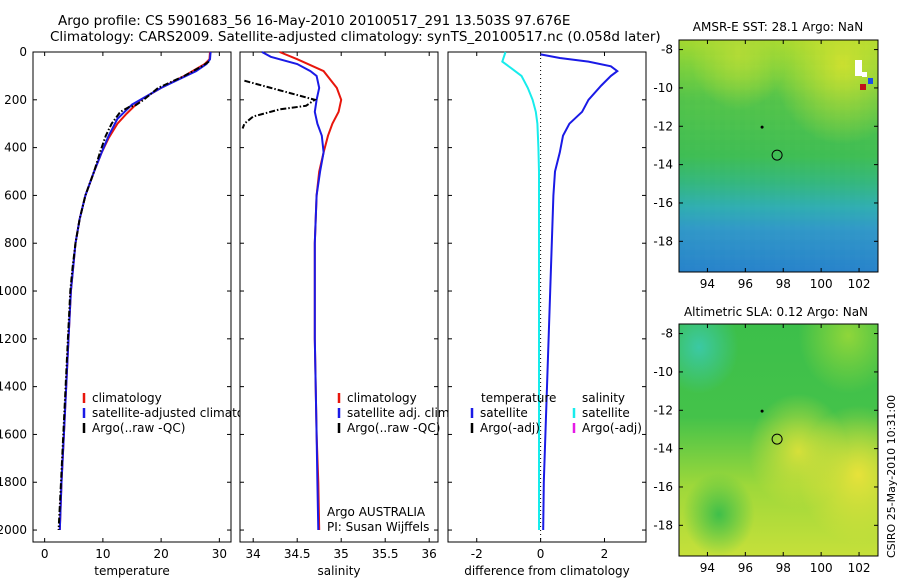  I want to click on difference-series, so click(560, 291).